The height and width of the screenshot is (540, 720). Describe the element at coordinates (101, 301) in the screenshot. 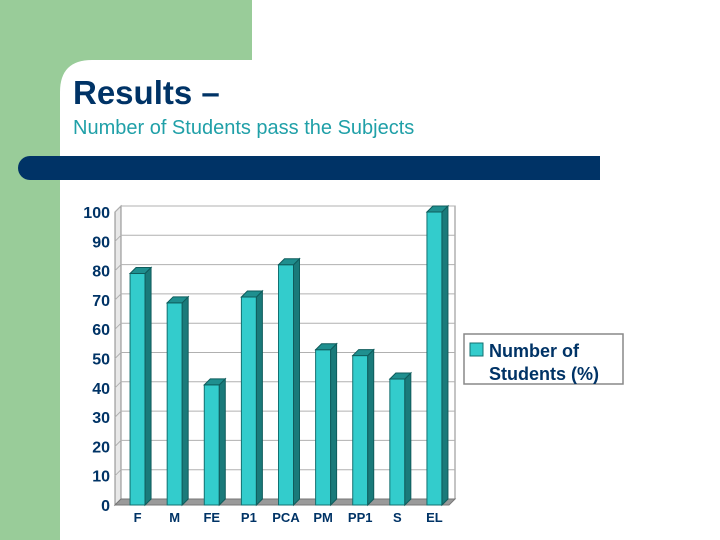

I see `y-tick-label: 70` at that location.